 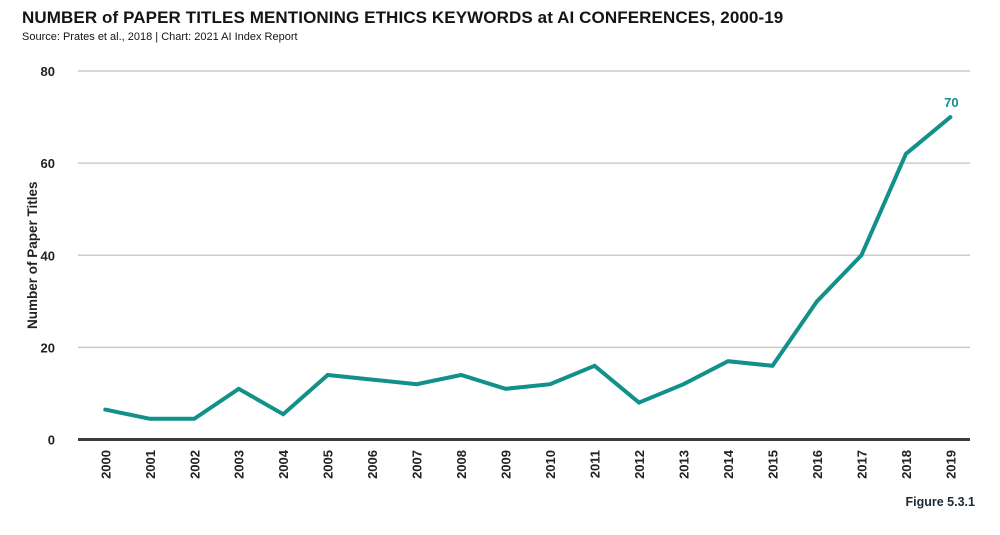 I want to click on x-tick-label-2017: 2017, so click(x=861, y=464).